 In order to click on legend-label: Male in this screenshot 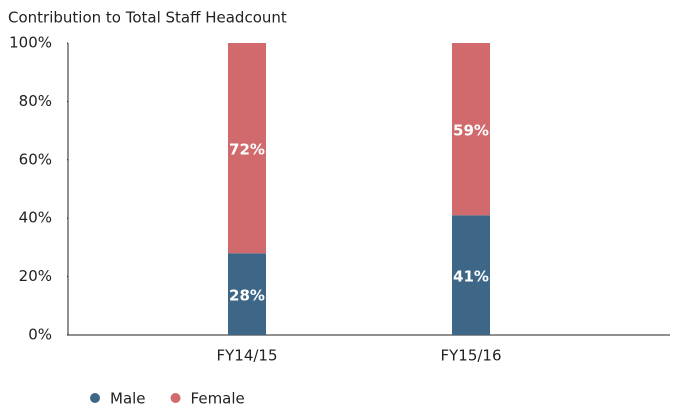, I will do `click(128, 399)`.